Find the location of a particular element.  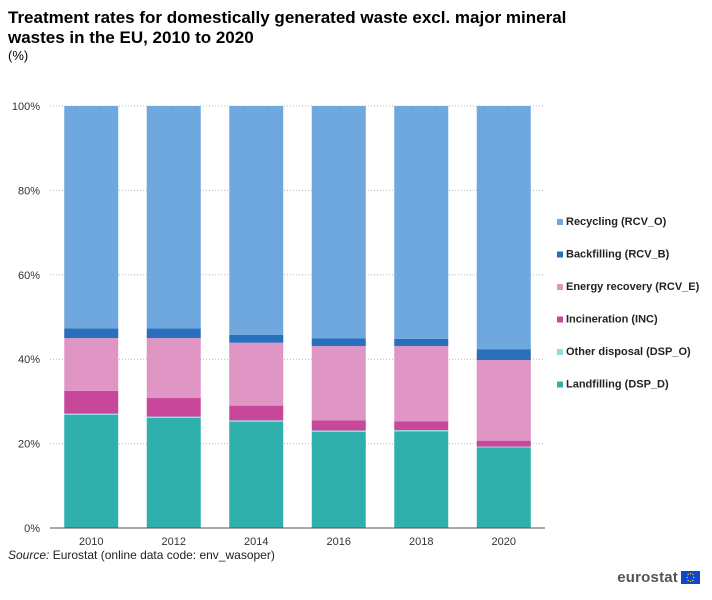

x-axis: 2010 2012 2014 2016 2018 2020 is located at coordinates (297, 536).